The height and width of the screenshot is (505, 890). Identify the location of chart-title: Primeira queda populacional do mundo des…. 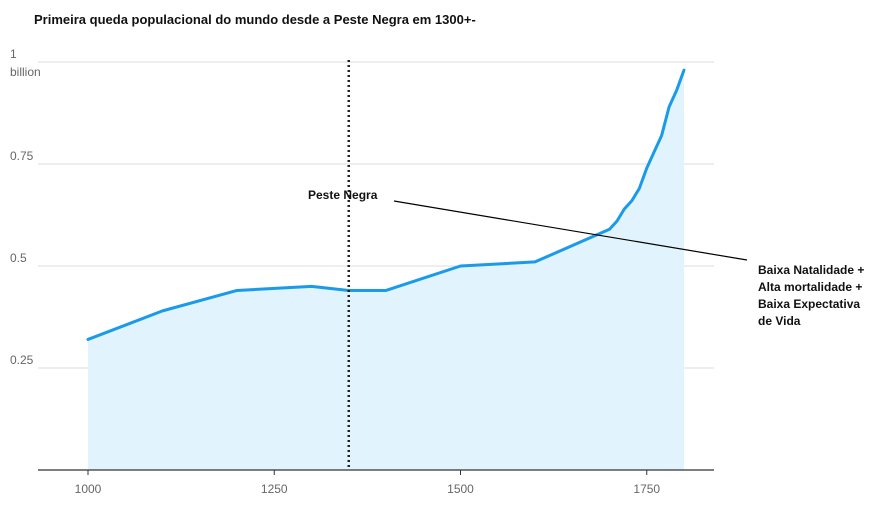
(255, 19).